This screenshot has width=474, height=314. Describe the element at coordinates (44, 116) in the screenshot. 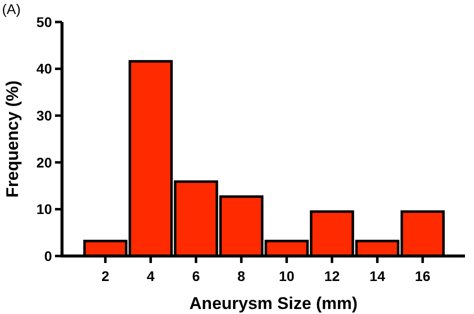

I see `y-tick-label: 30` at that location.